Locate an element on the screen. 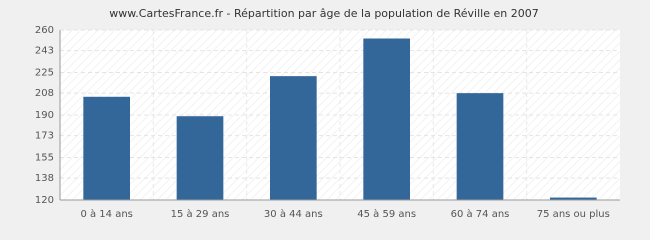 This screenshot has width=650, height=240. y-tick-label: 120 is located at coordinates (44, 200).